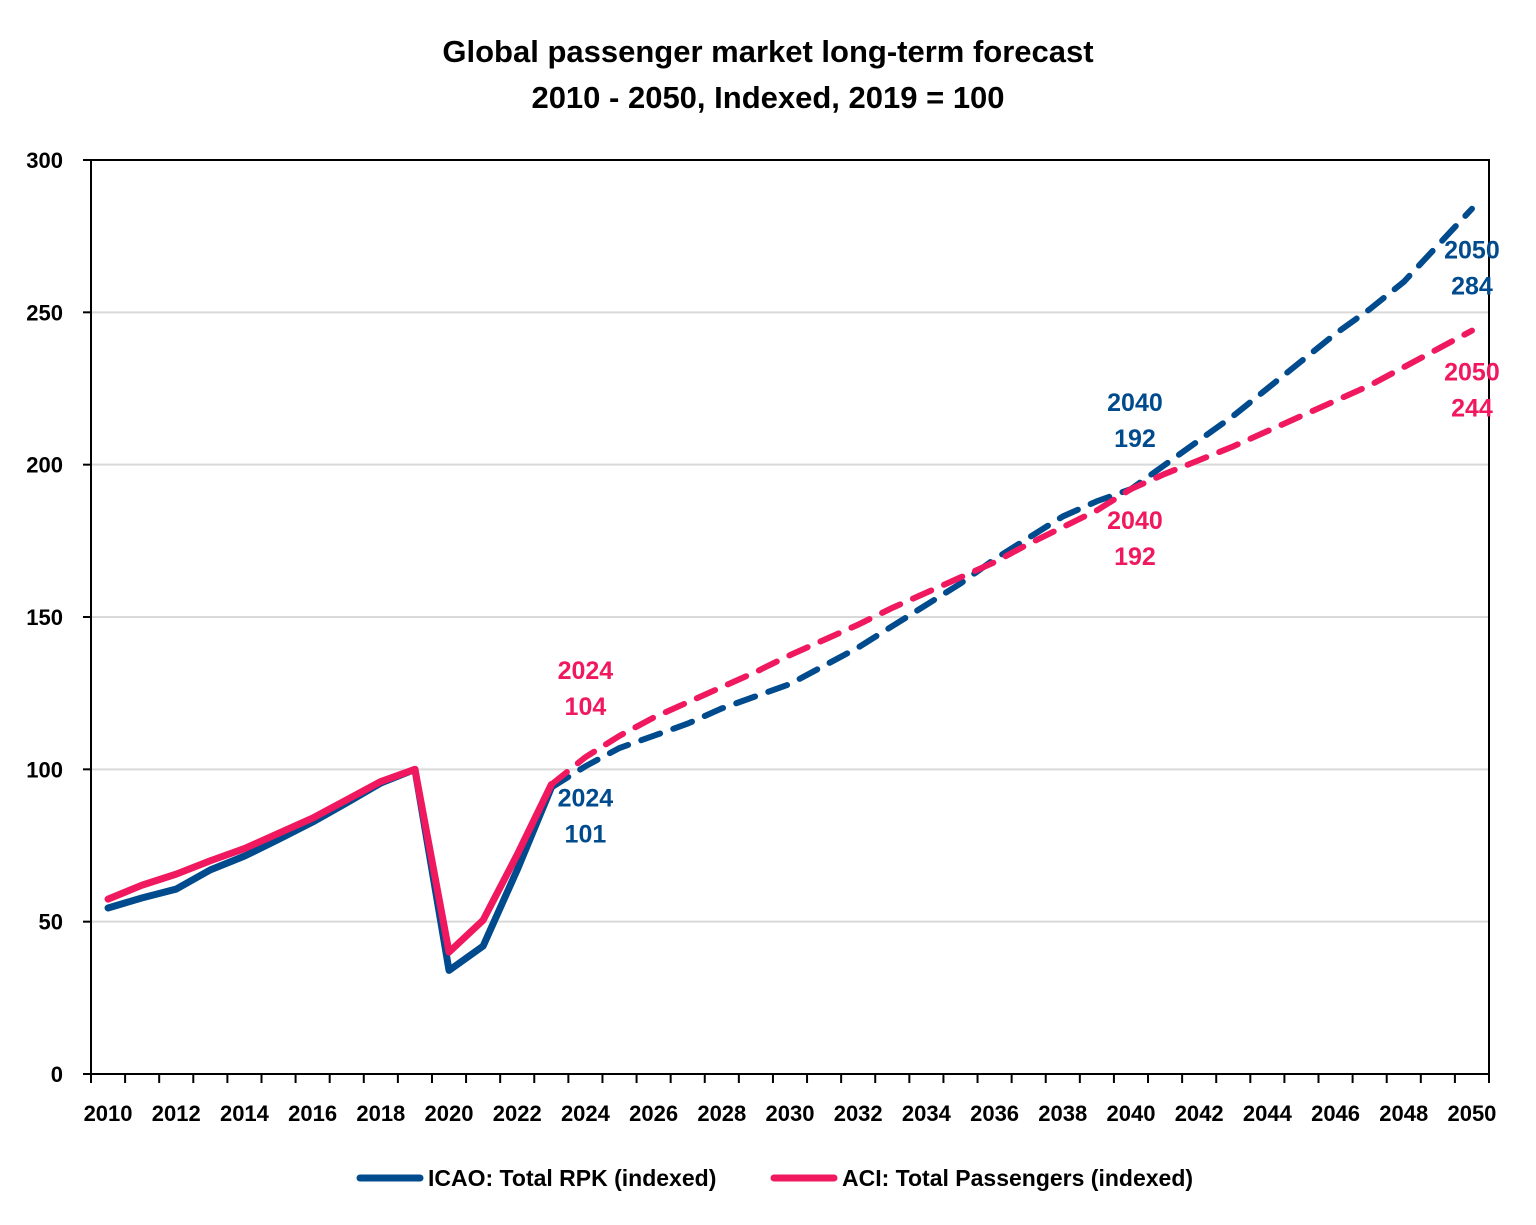 The image size is (1536, 1225). What do you see at coordinates (1017, 1178) in the screenshot?
I see `legend-label-aci: ACI: Total Passengers (indexed)` at bounding box center [1017, 1178].